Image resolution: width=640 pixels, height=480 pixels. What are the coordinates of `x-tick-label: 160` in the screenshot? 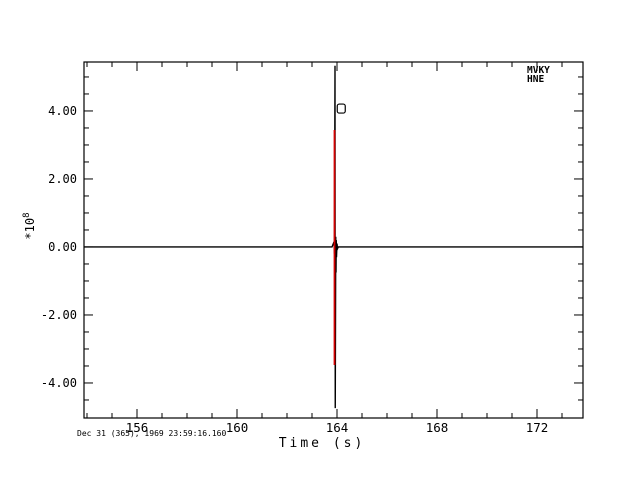 It's located at (237, 427).